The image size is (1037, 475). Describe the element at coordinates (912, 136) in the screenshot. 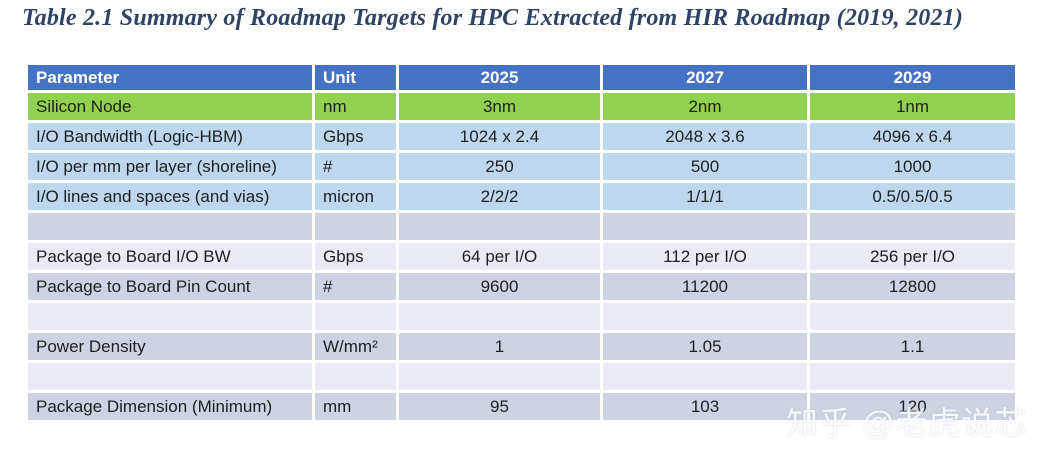

I see `value-cell: 4096 x 6.4` at that location.